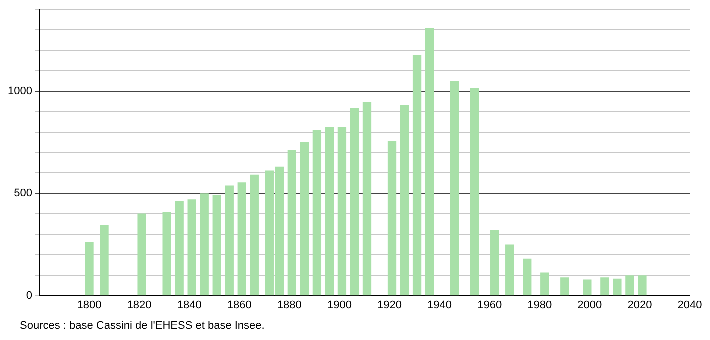 Image resolution: width=710 pixels, height=340 pixels. Describe the element at coordinates (339, 305) in the screenshot. I see `x-tick-label: 1900` at that location.